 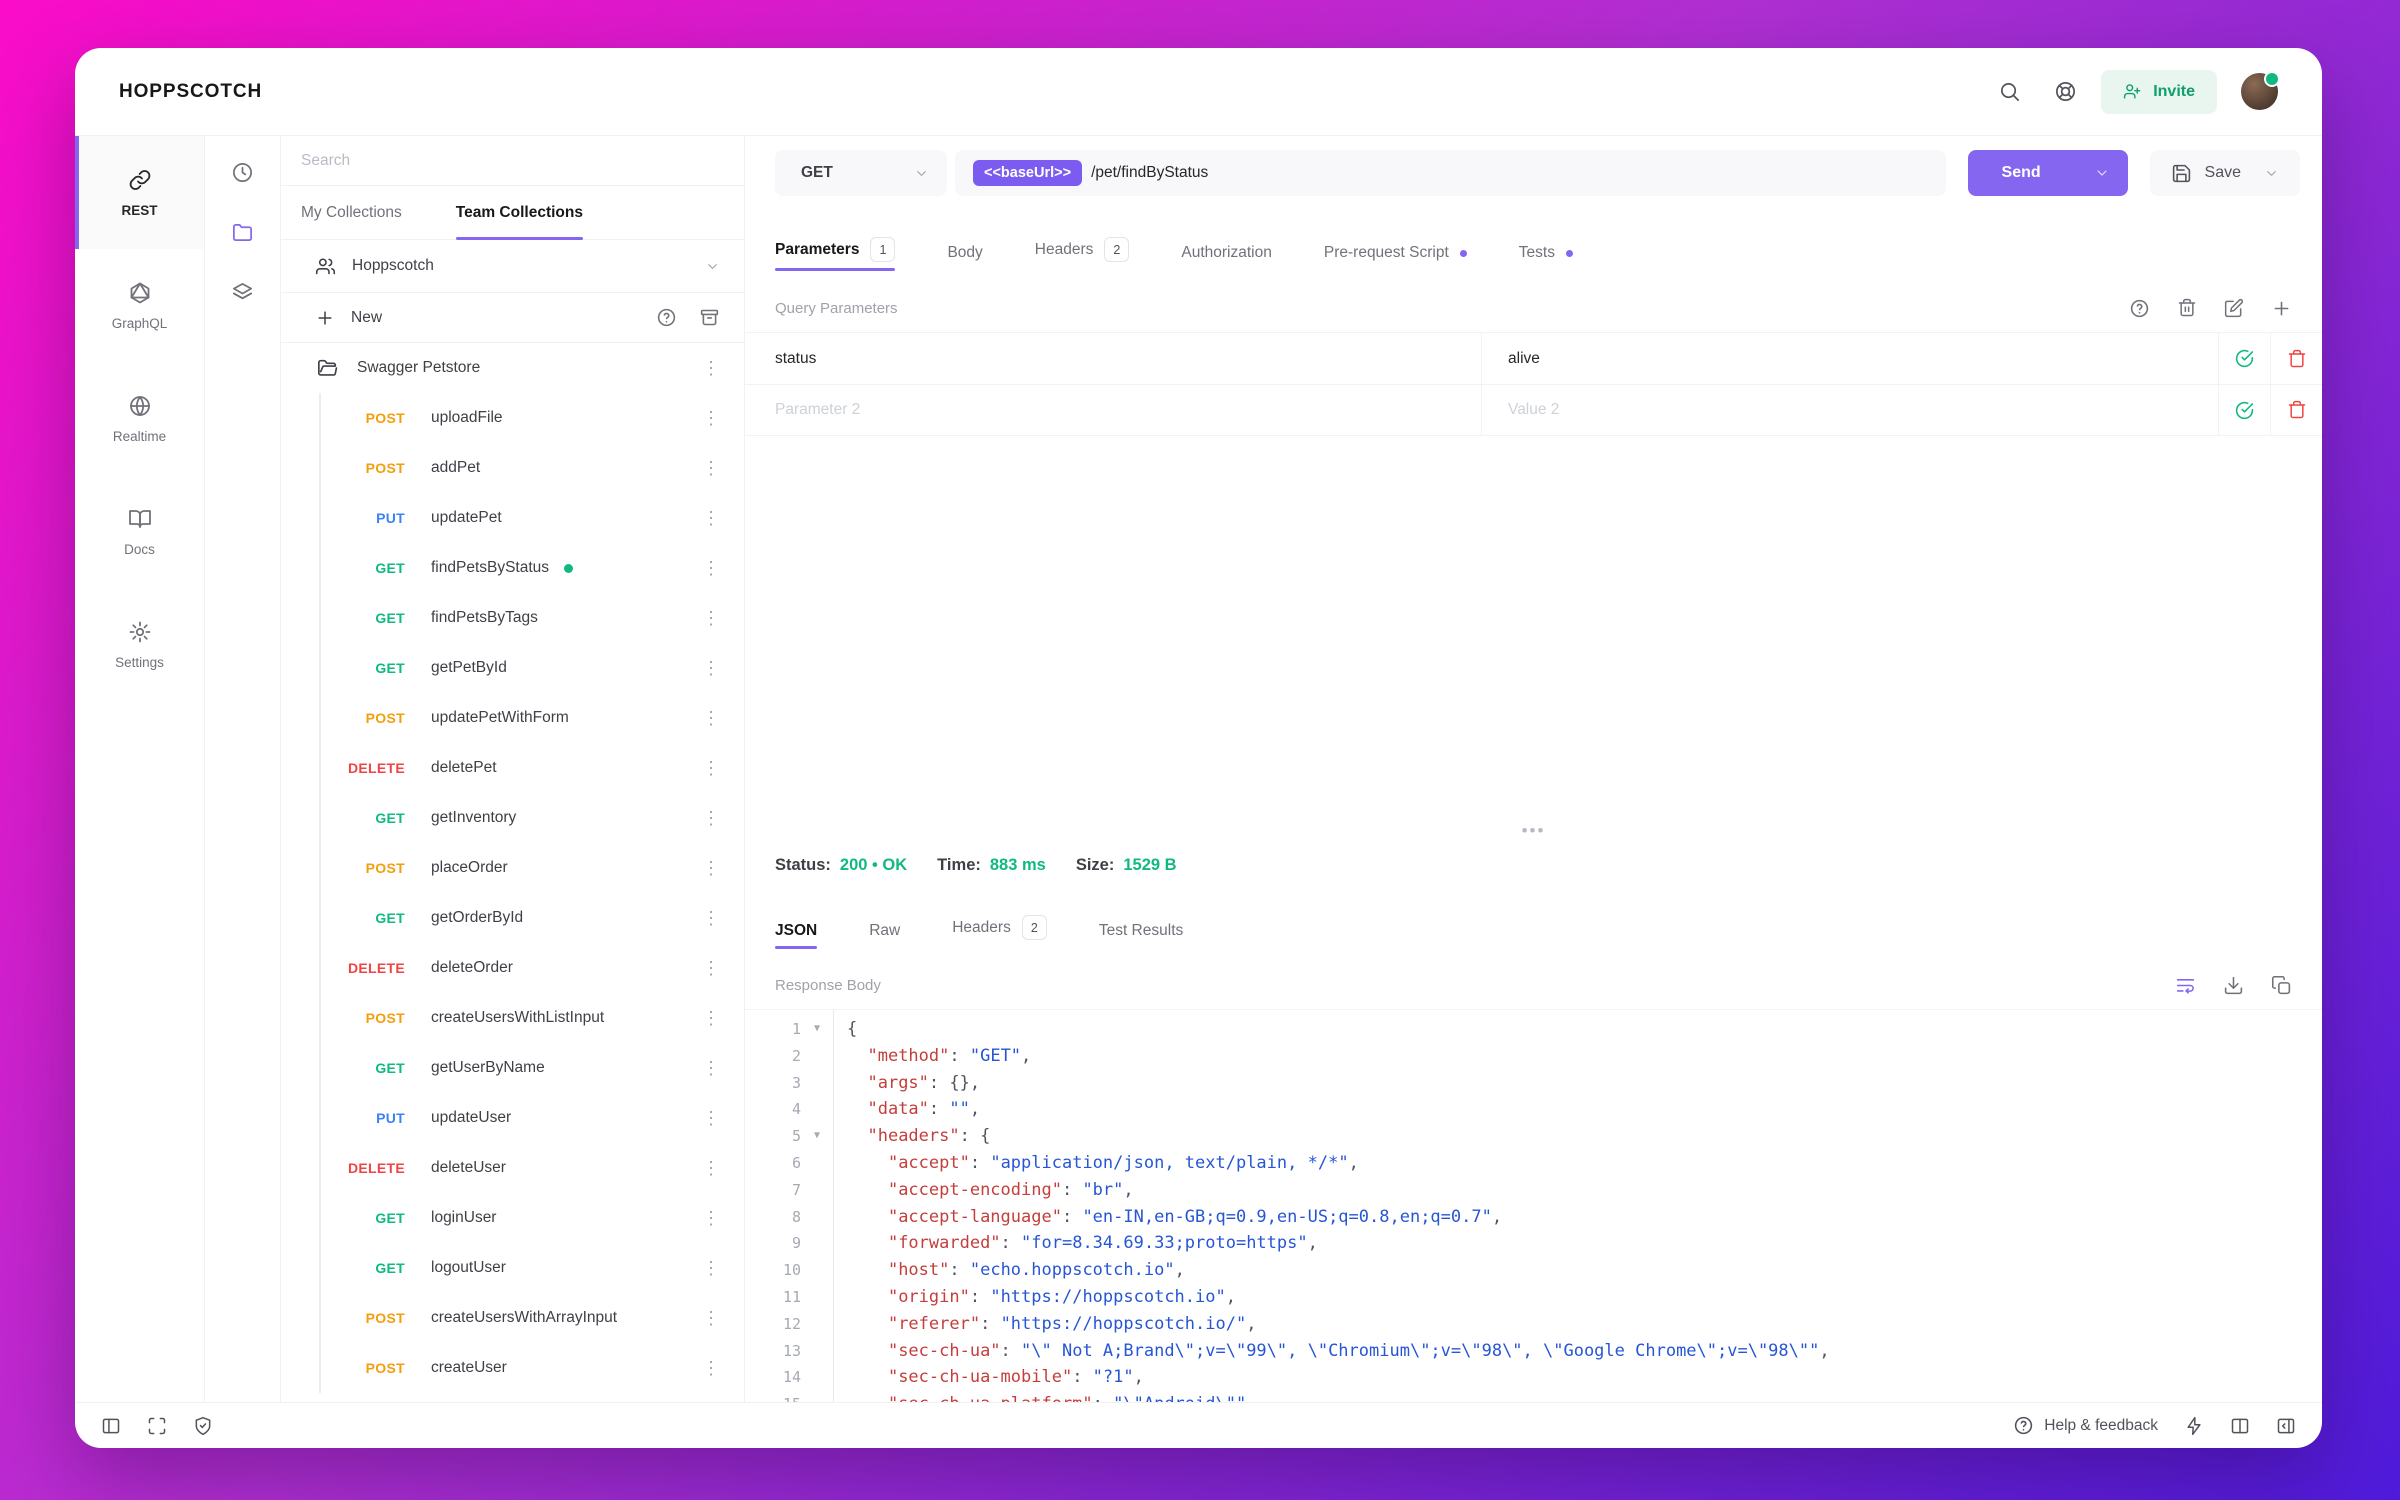 I want to click on url-input: <<baseUrl>> /pet/findByStatus, so click(x=1450, y=173).